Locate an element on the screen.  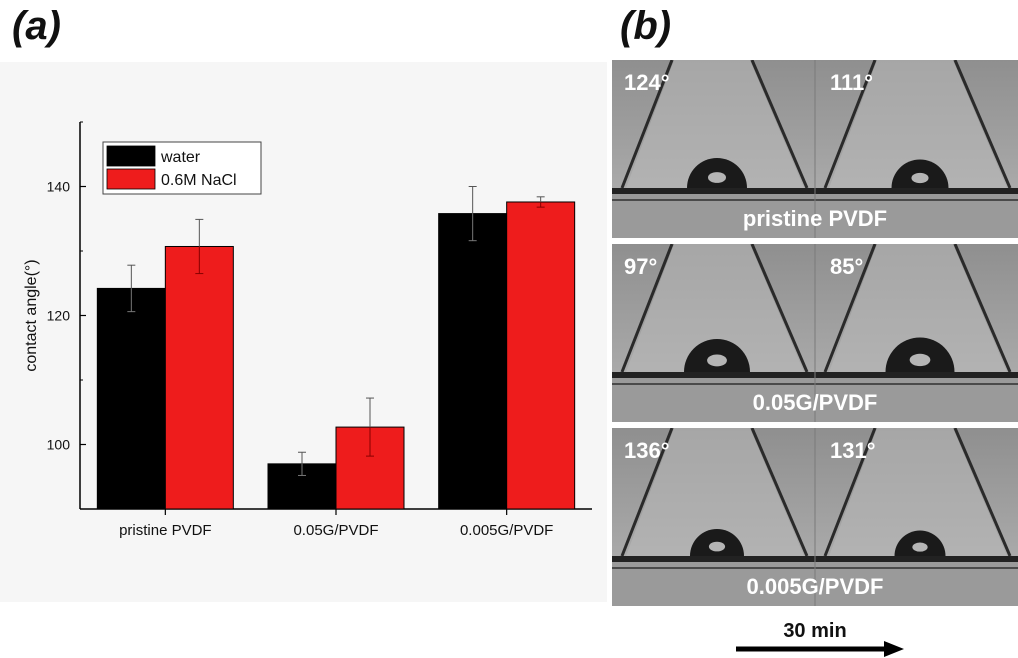
y-tick-label: 120 is located at coordinates (59, 316).